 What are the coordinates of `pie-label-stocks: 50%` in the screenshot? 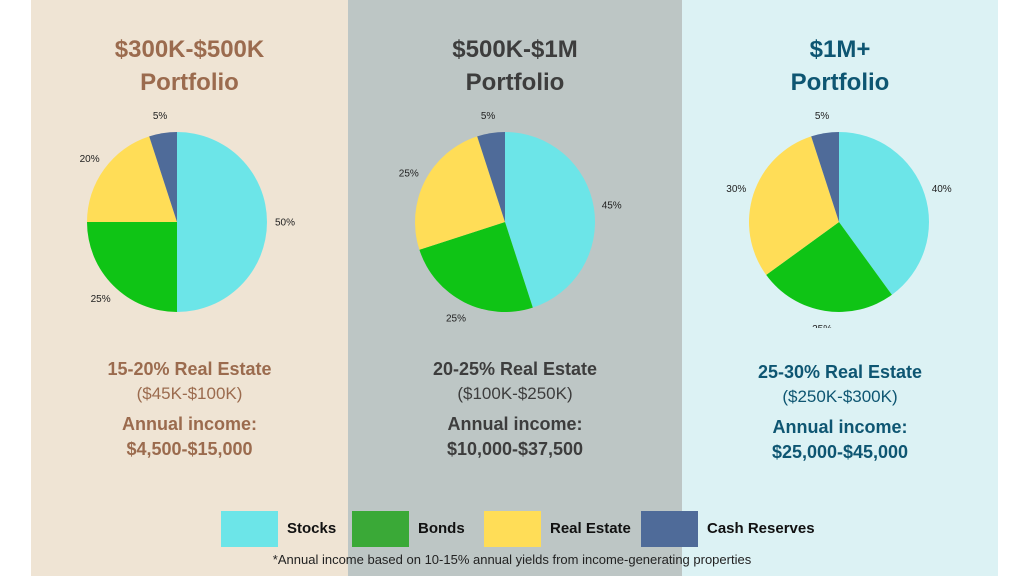 It's located at (285, 223).